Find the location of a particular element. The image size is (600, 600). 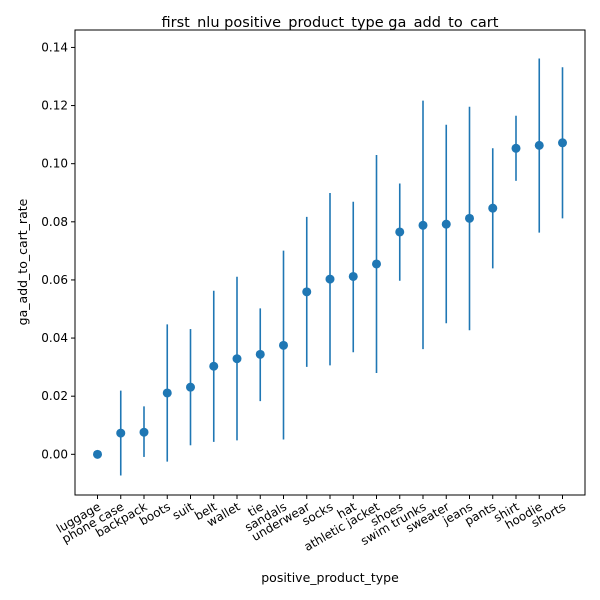

y-tick-label: 0.00 is located at coordinates (54, 454).